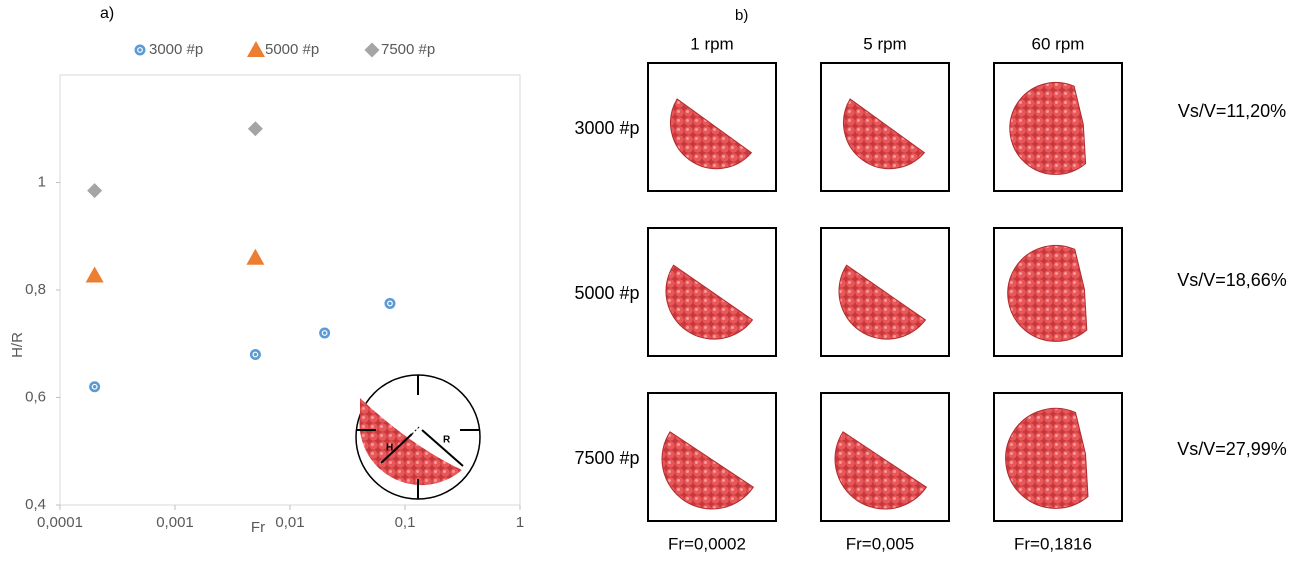 Image resolution: width=1311 pixels, height=562 pixels. What do you see at coordinates (1232, 280) in the screenshot?
I see `ratio-label: Vs/V=18,66%` at bounding box center [1232, 280].